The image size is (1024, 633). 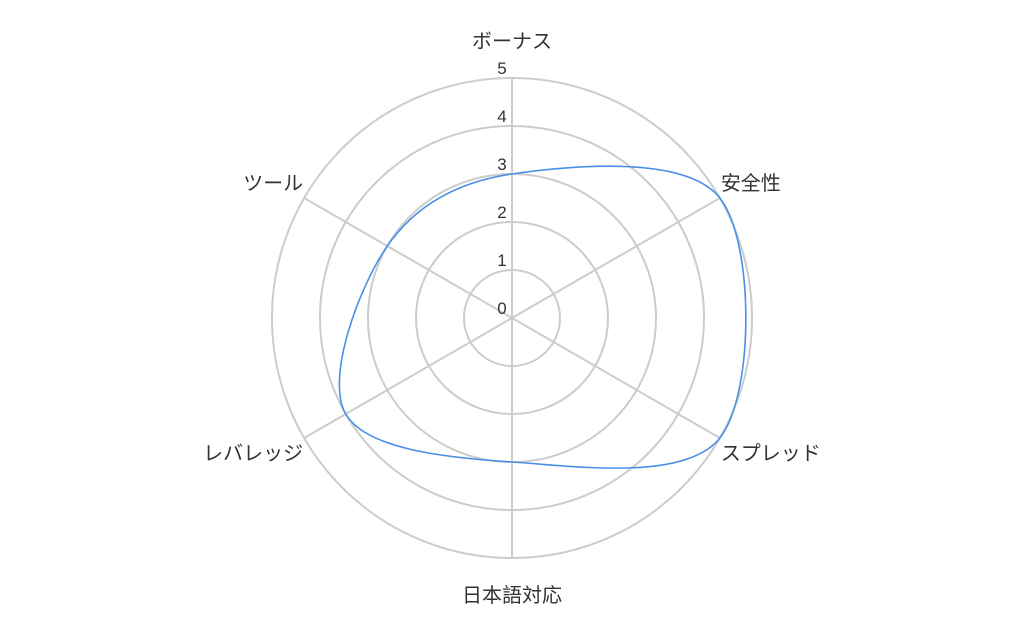 I want to click on tick-label: 1, so click(x=501, y=260).